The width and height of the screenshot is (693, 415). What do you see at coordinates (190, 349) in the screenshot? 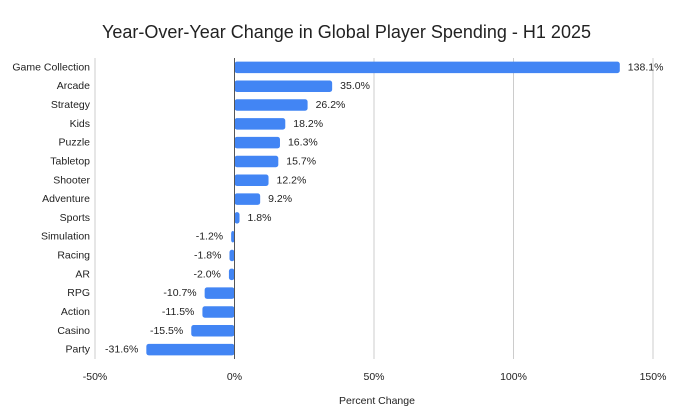
I see `bar-party` at bounding box center [190, 349].